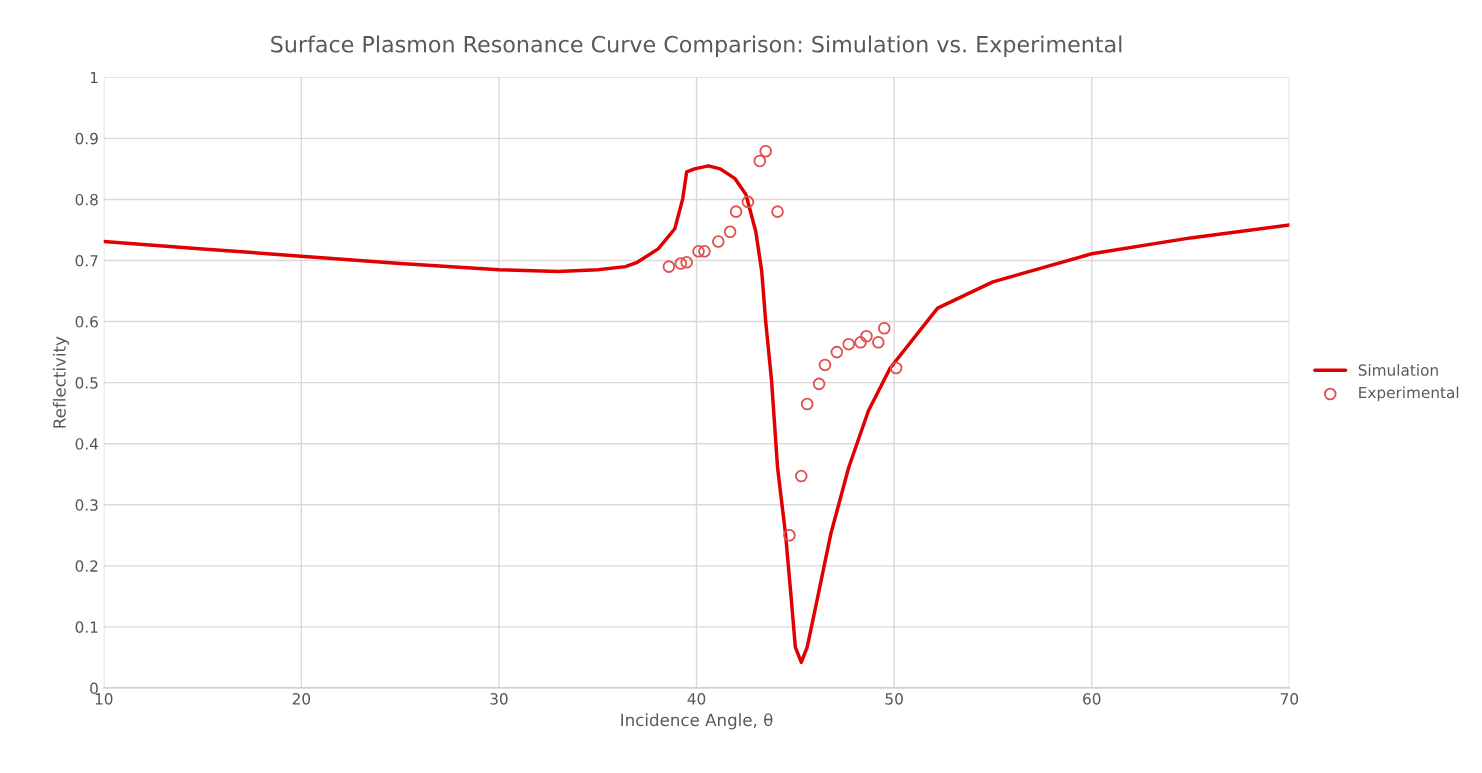  What do you see at coordinates (86, 505) in the screenshot?
I see `y-tick-label: 0.3` at bounding box center [86, 505].